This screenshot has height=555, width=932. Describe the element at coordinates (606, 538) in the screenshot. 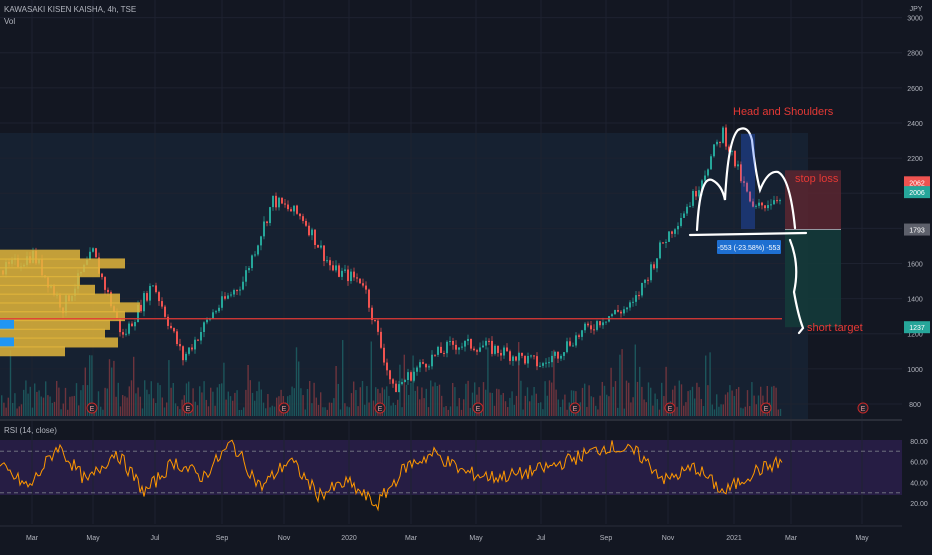

I see `time-tick: Sep` at that location.